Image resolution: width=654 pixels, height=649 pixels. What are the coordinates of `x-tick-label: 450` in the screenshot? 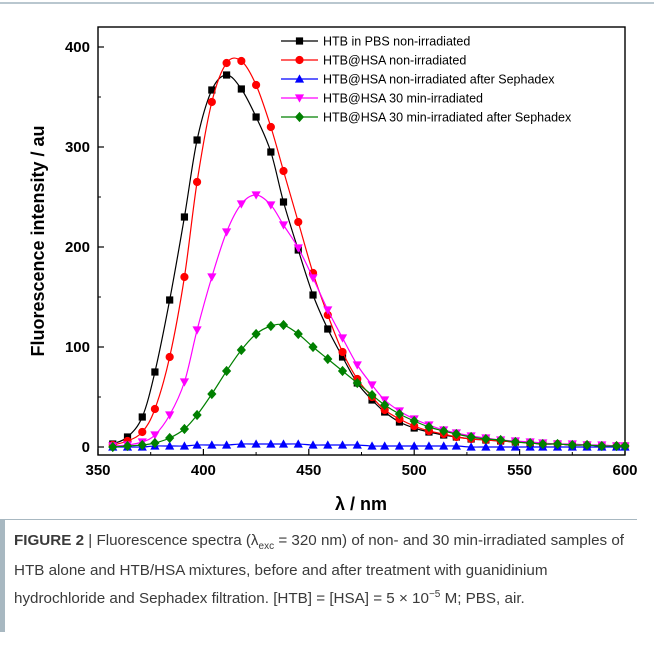 It's located at (308, 470).